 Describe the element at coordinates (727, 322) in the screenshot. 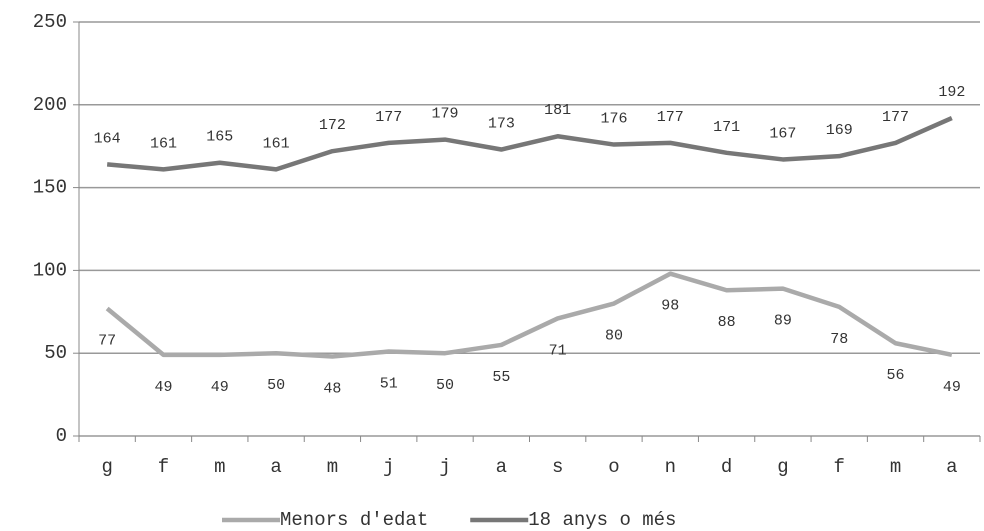

I see `data-label: 88` at that location.